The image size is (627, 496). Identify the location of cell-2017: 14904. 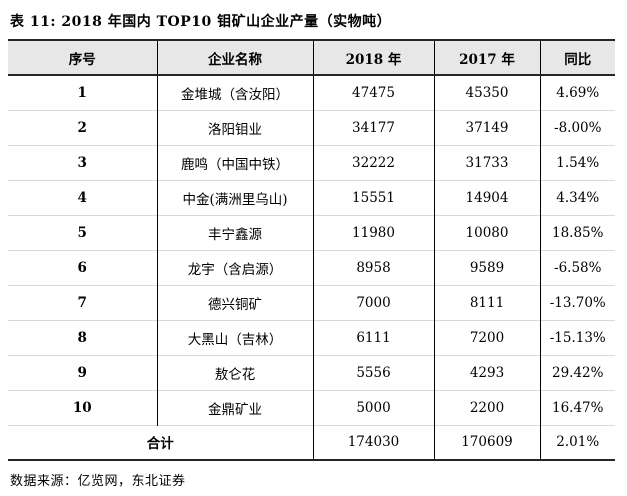
(486, 197).